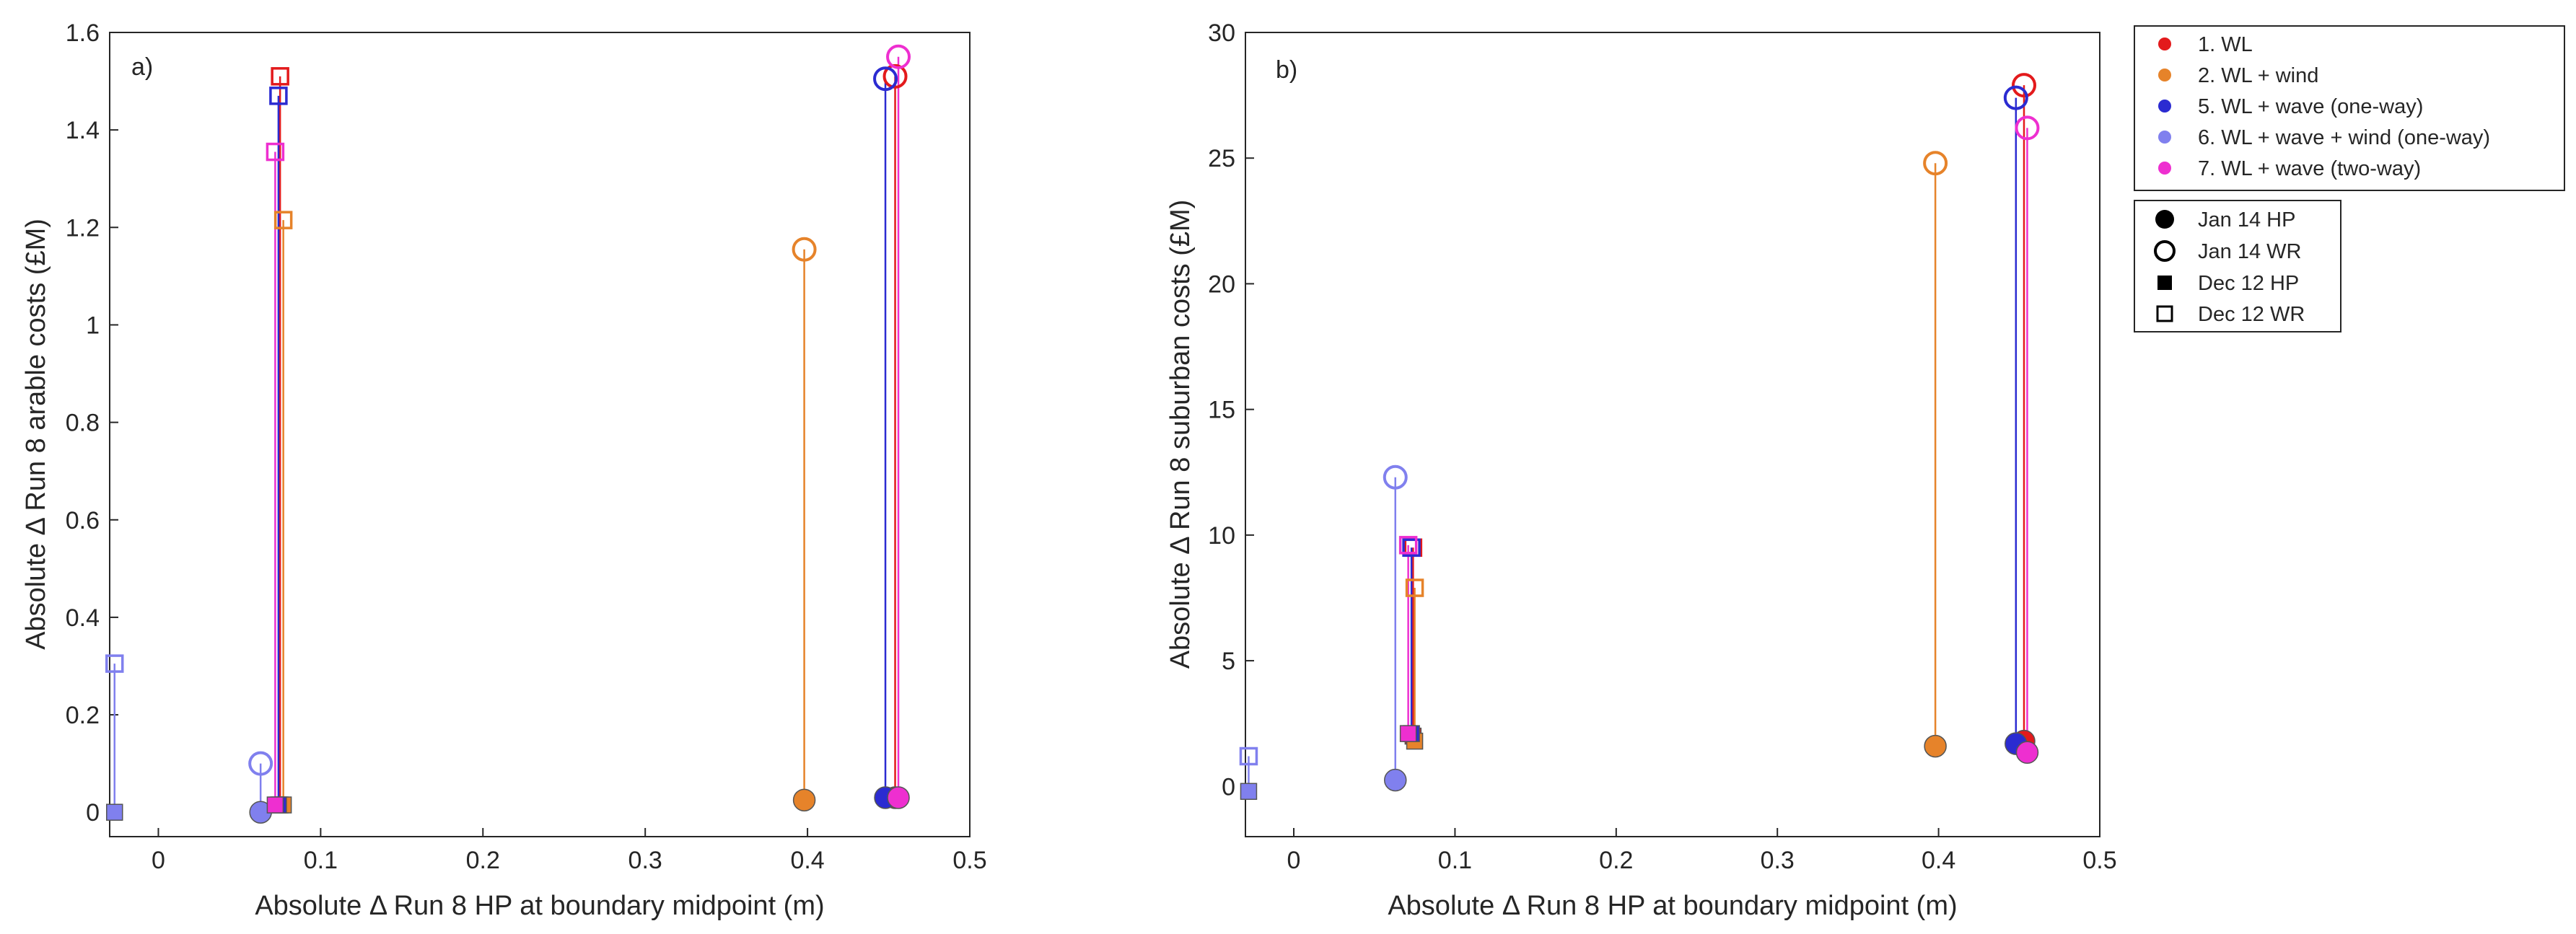  Describe the element at coordinates (1221, 284) in the screenshot. I see `panel-b-ytick-label: 20` at that location.